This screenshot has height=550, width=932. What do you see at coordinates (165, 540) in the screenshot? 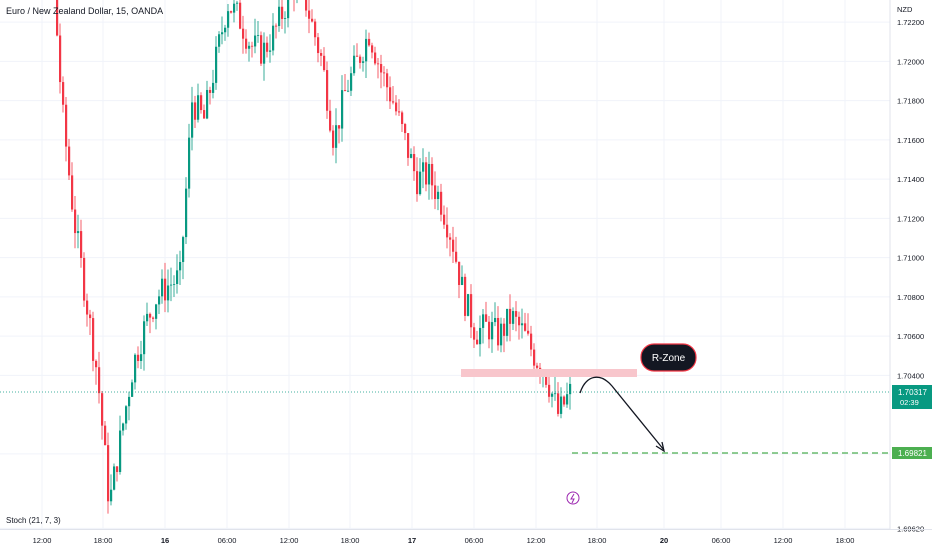
I see `time-tick-label: 16` at bounding box center [165, 540].